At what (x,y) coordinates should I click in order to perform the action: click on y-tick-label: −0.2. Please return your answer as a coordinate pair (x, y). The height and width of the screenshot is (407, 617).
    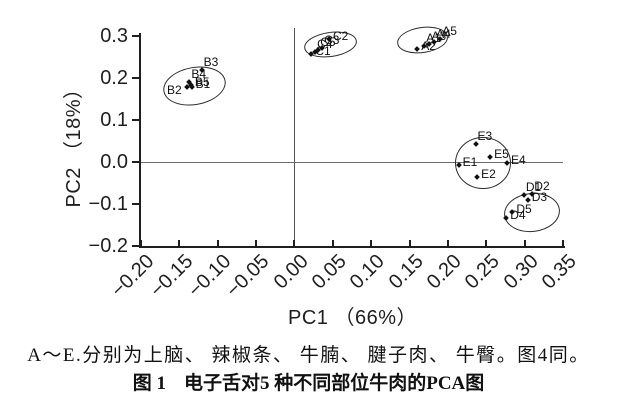
    Looking at the image, I should click on (108, 246).